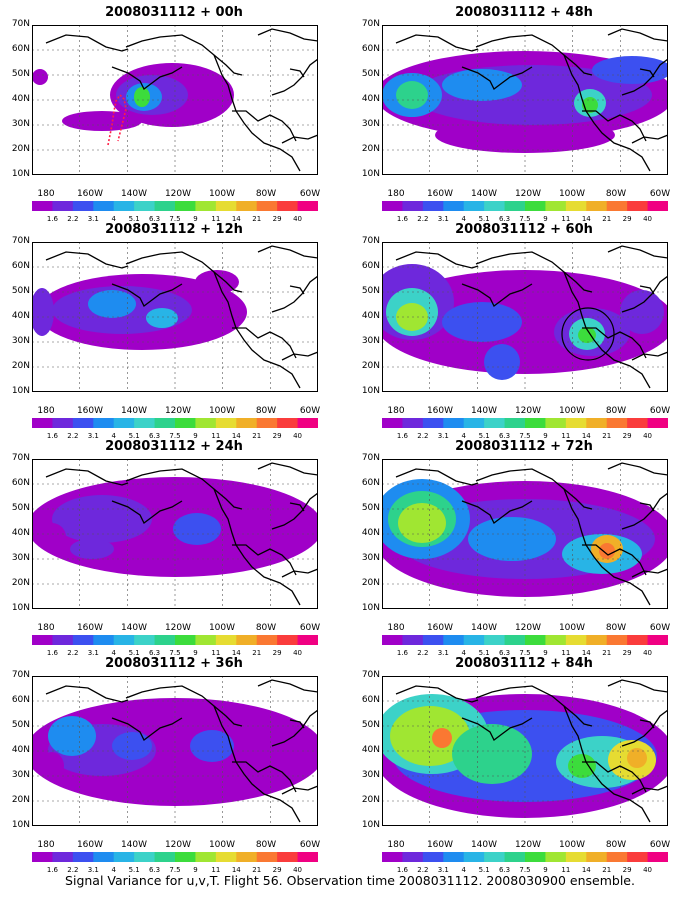 The image size is (700, 900). What do you see at coordinates (484, 628) in the screenshot?
I see `longitude-tick-label: 140W` at bounding box center [484, 628].